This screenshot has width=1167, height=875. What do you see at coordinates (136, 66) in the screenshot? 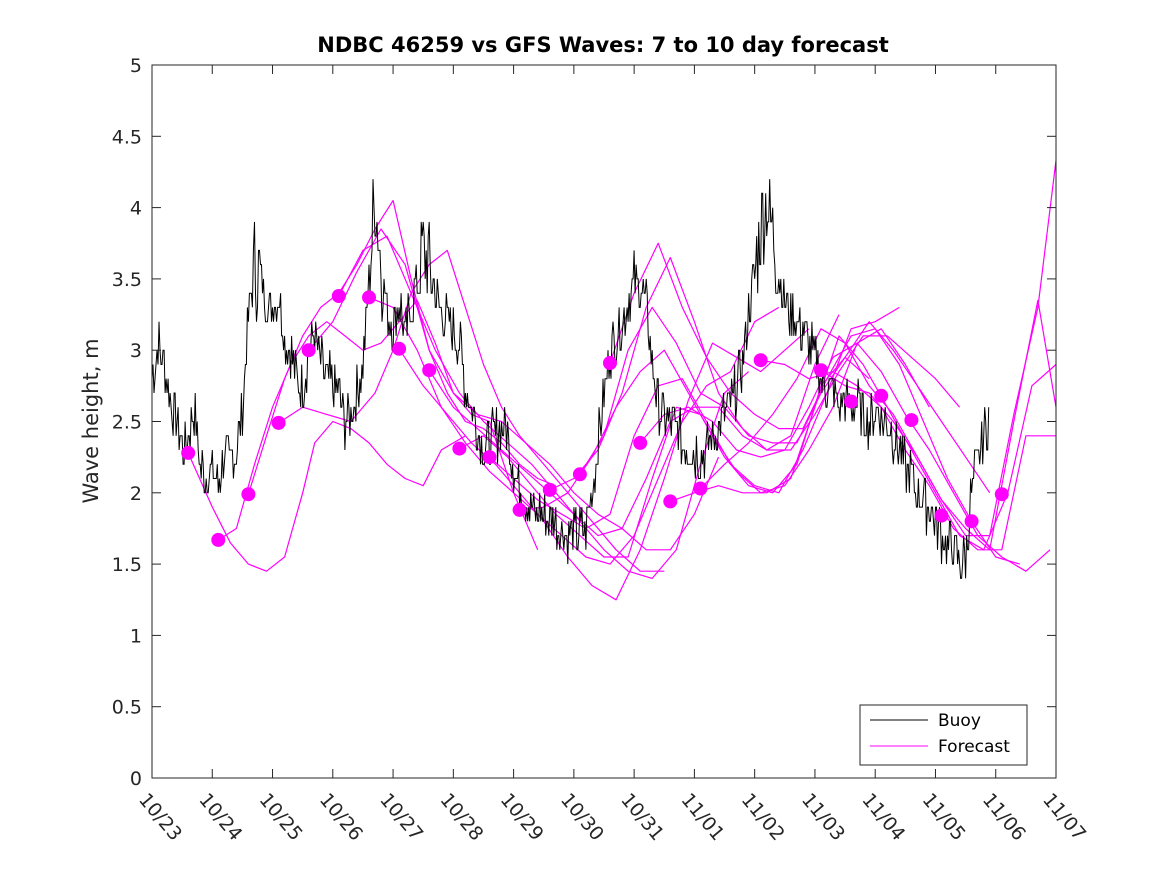
I see `y-tick-label: 5` at bounding box center [136, 66].